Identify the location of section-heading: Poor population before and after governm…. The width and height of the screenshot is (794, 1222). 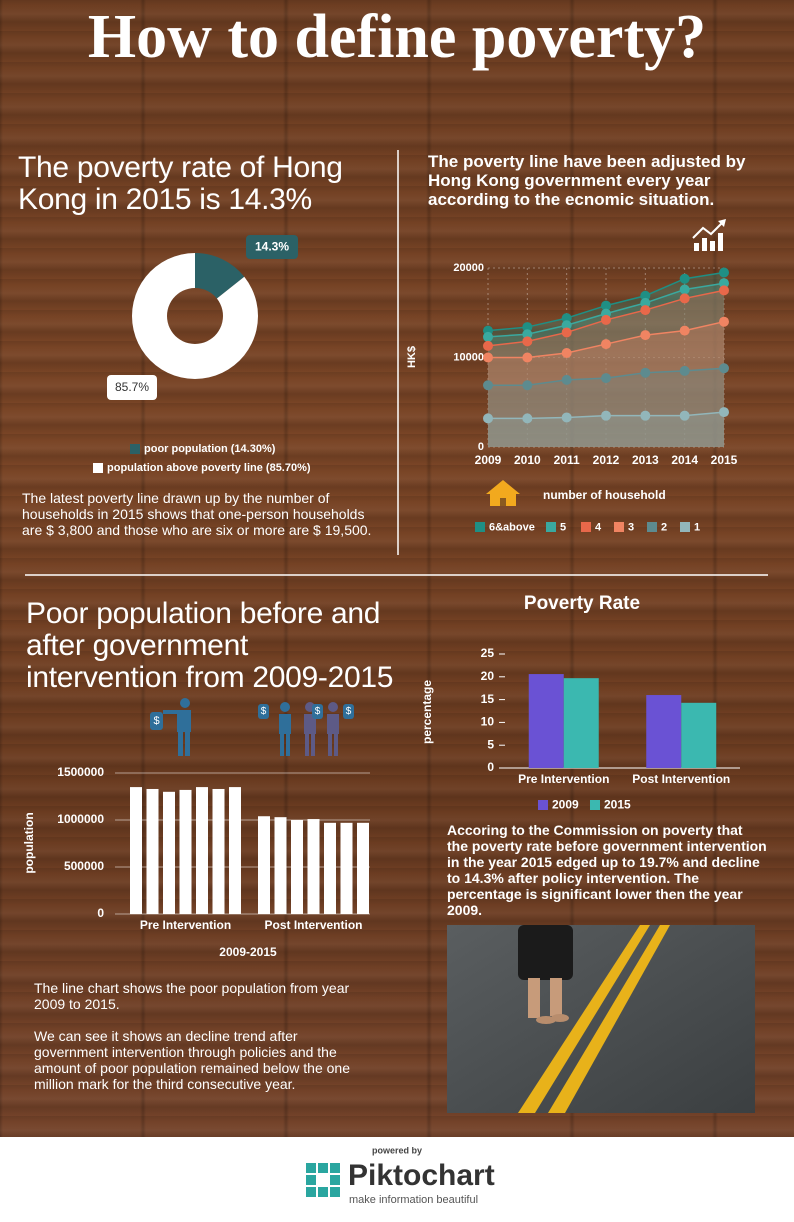
(210, 645).